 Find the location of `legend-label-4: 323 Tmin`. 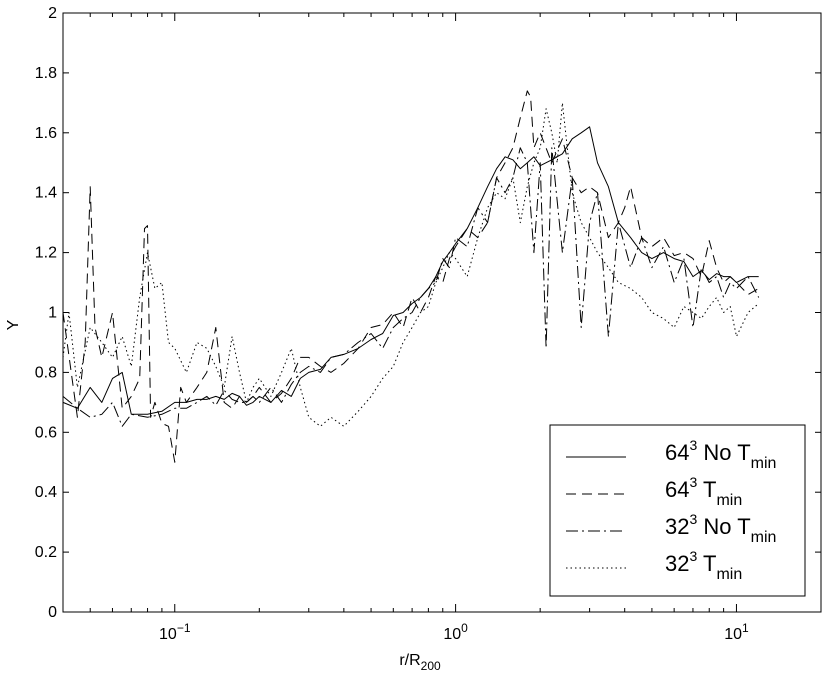

legend-label-4: 323 Tmin is located at coordinates (703, 565).